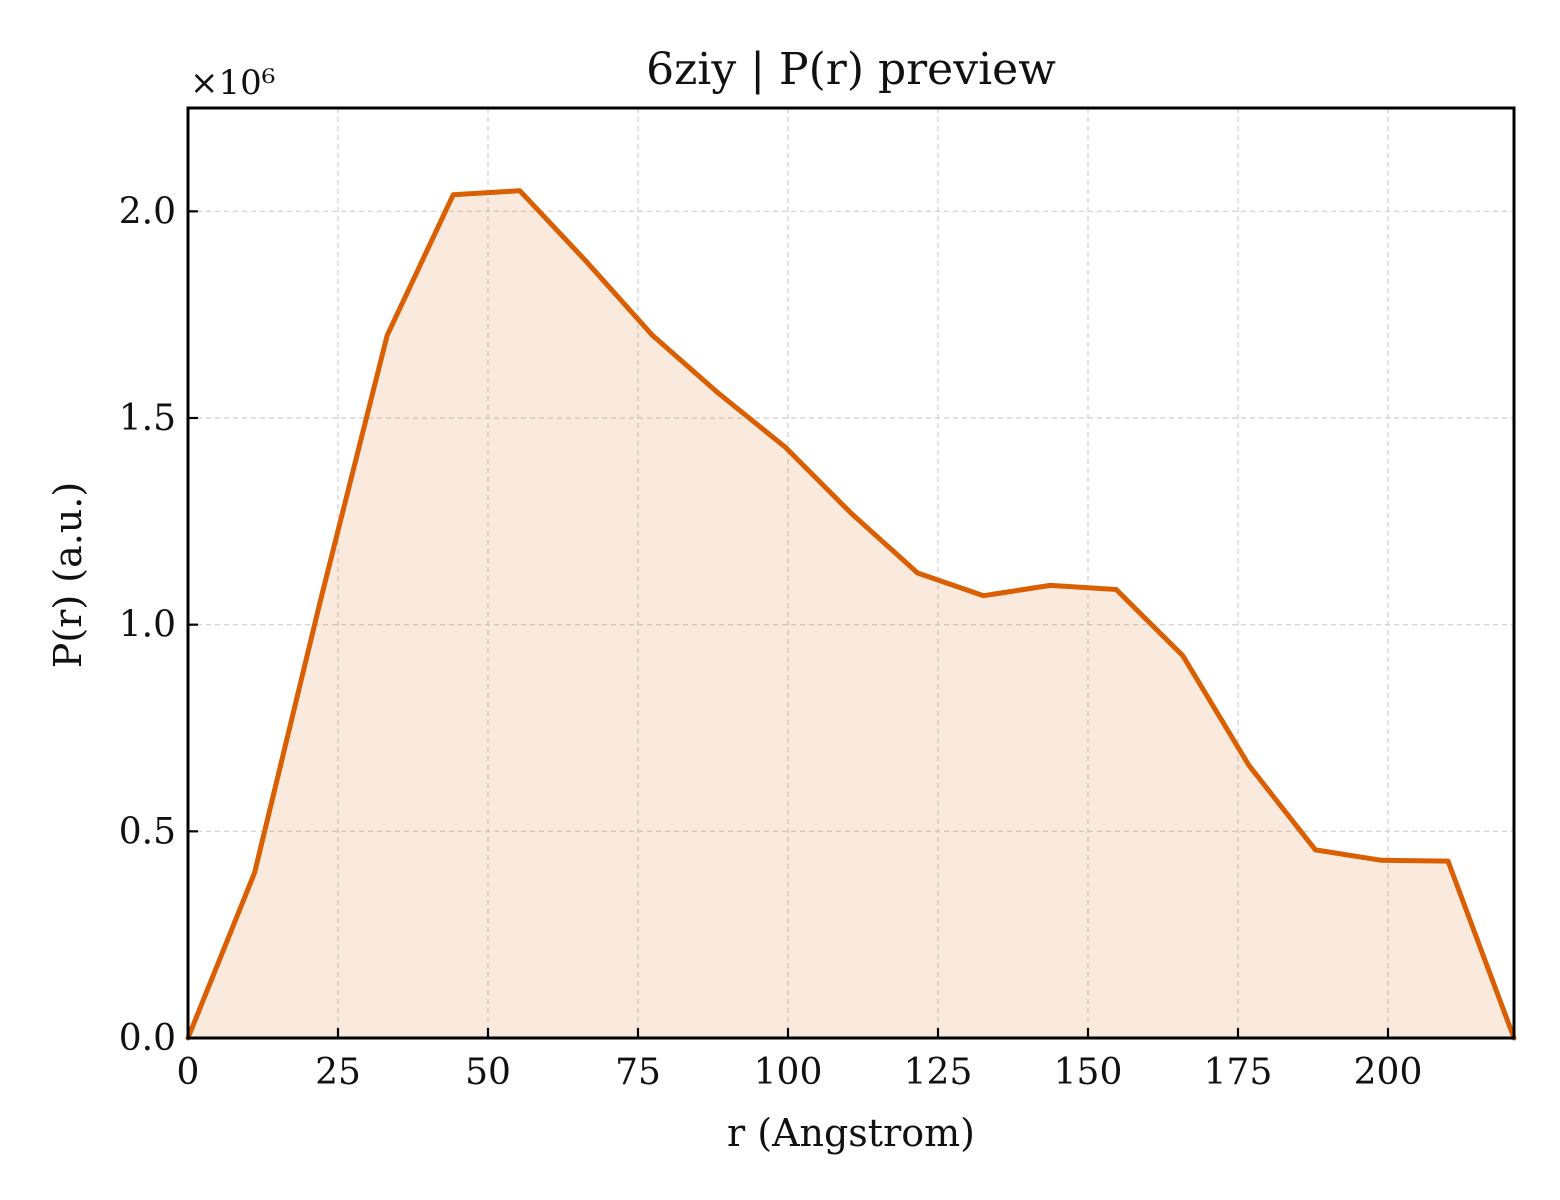  I want to click on x-tick-label: 200, so click(1388, 1072).